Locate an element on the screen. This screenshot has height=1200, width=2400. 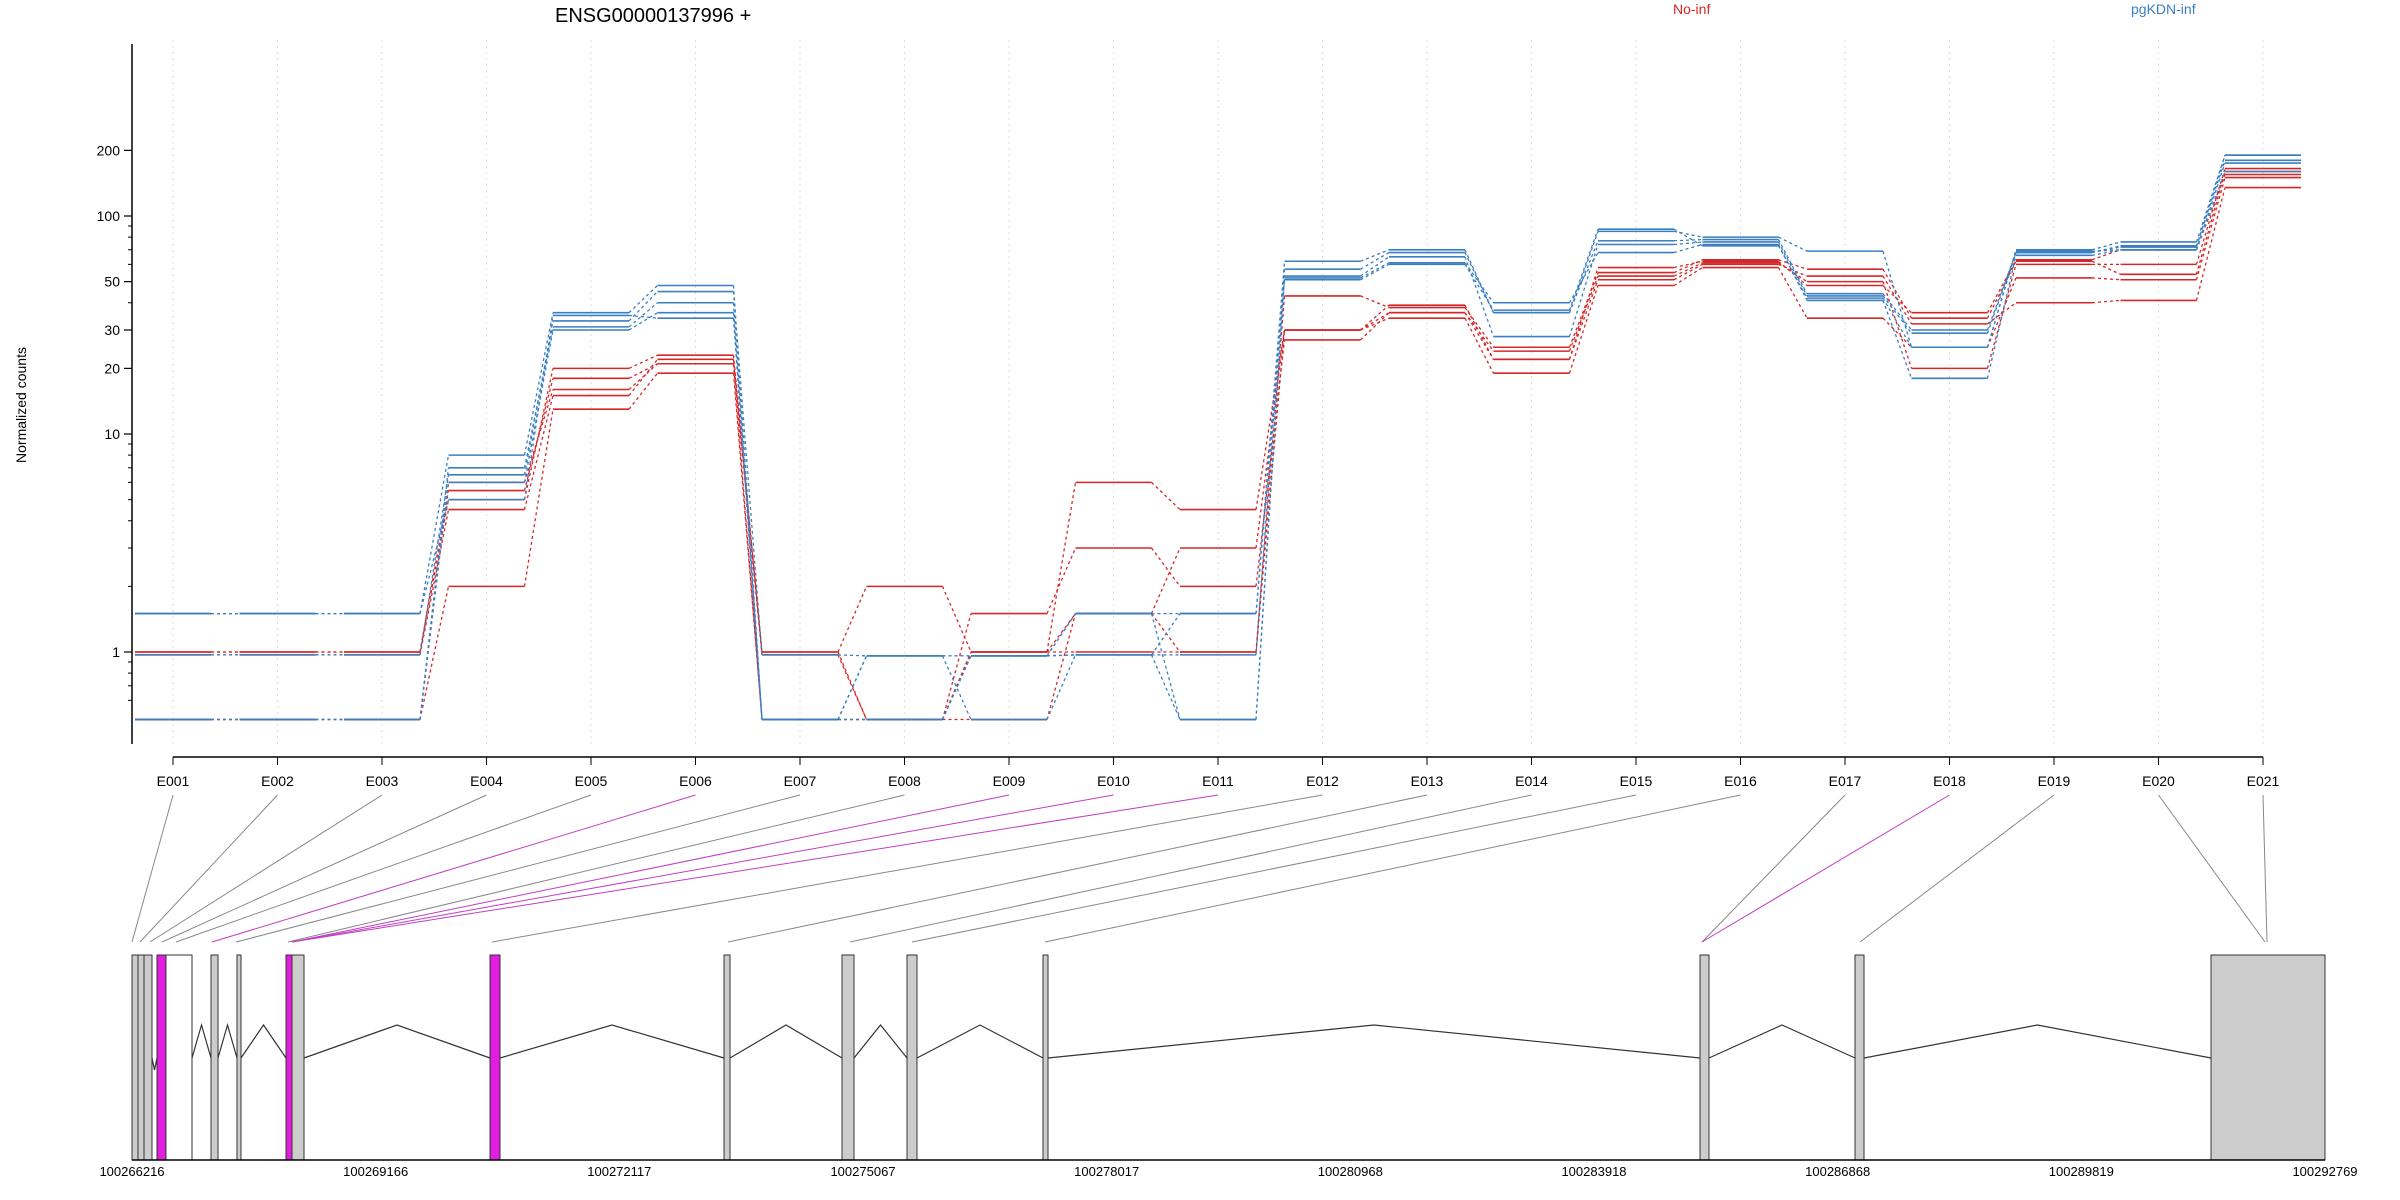
genomic-coordinate-label: 100289819 is located at coordinates (2081, 1171).